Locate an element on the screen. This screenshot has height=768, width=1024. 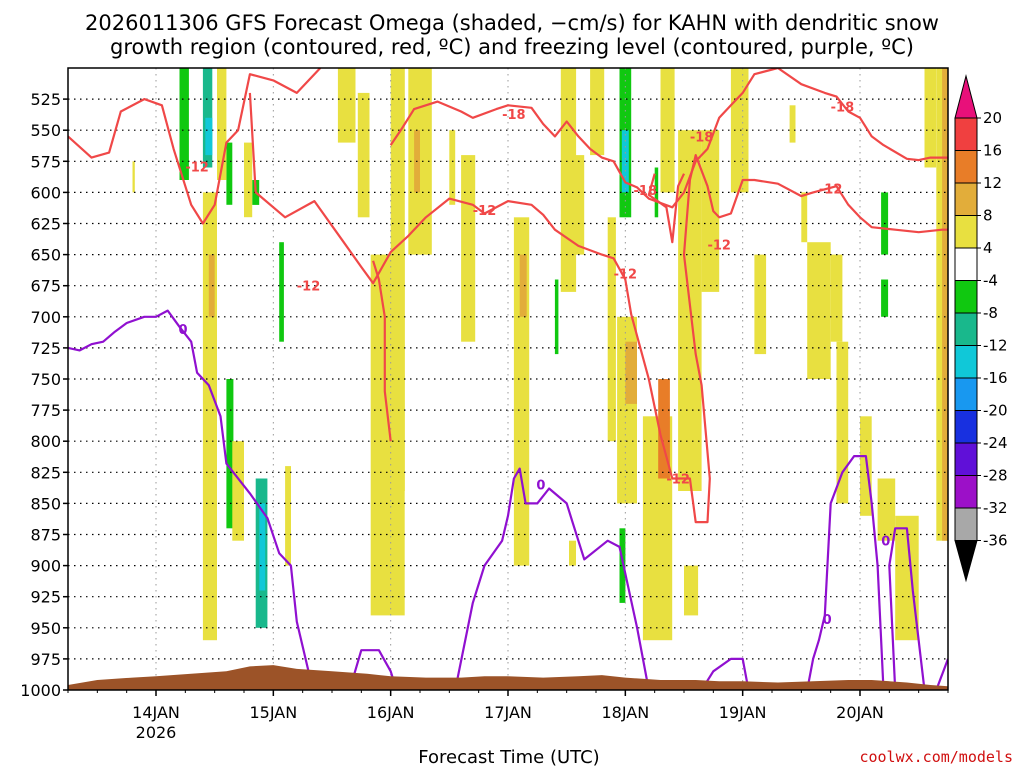
y-tick-label: 800 is located at coordinates (45, 441).